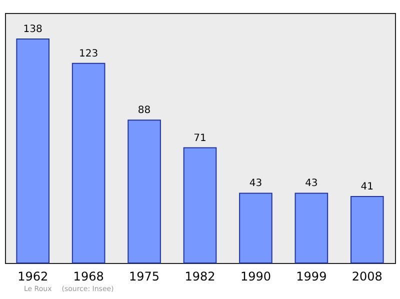  Describe the element at coordinates (255, 277) in the screenshot. I see `x-tick-label: 1990` at that location.